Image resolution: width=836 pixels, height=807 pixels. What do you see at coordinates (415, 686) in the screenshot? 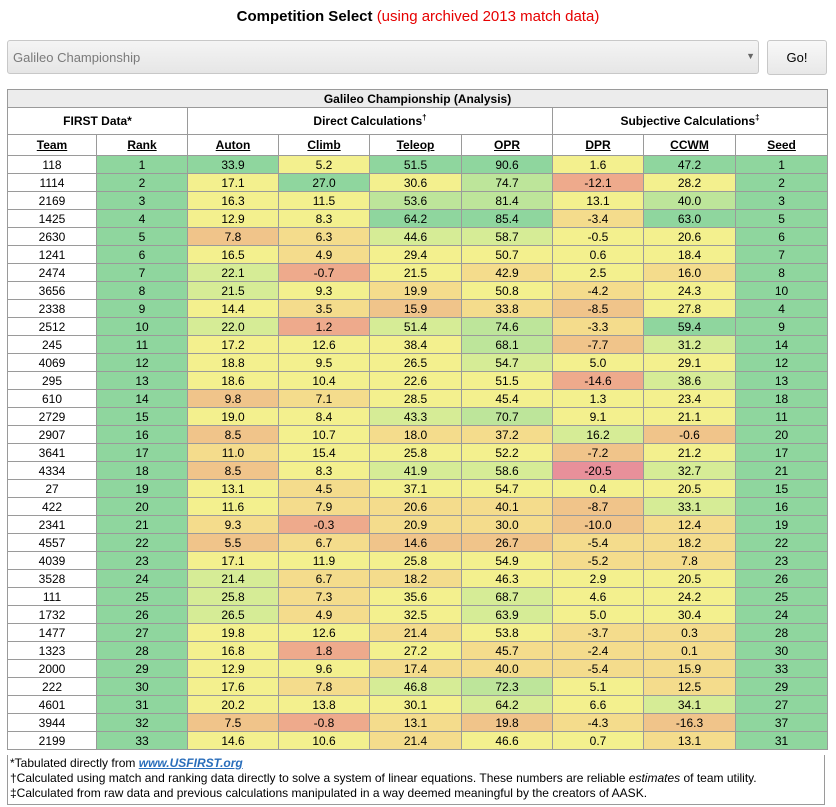
I see `cell-teleop: 46.8` at bounding box center [415, 686].